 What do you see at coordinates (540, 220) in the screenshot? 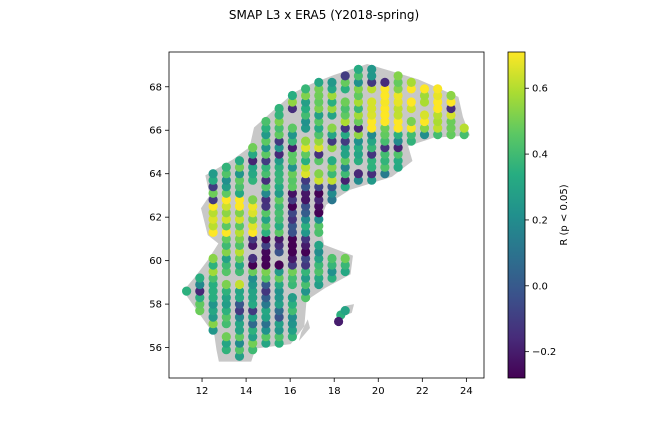
I see `colorbar-tick-label: 0.2` at bounding box center [540, 220].